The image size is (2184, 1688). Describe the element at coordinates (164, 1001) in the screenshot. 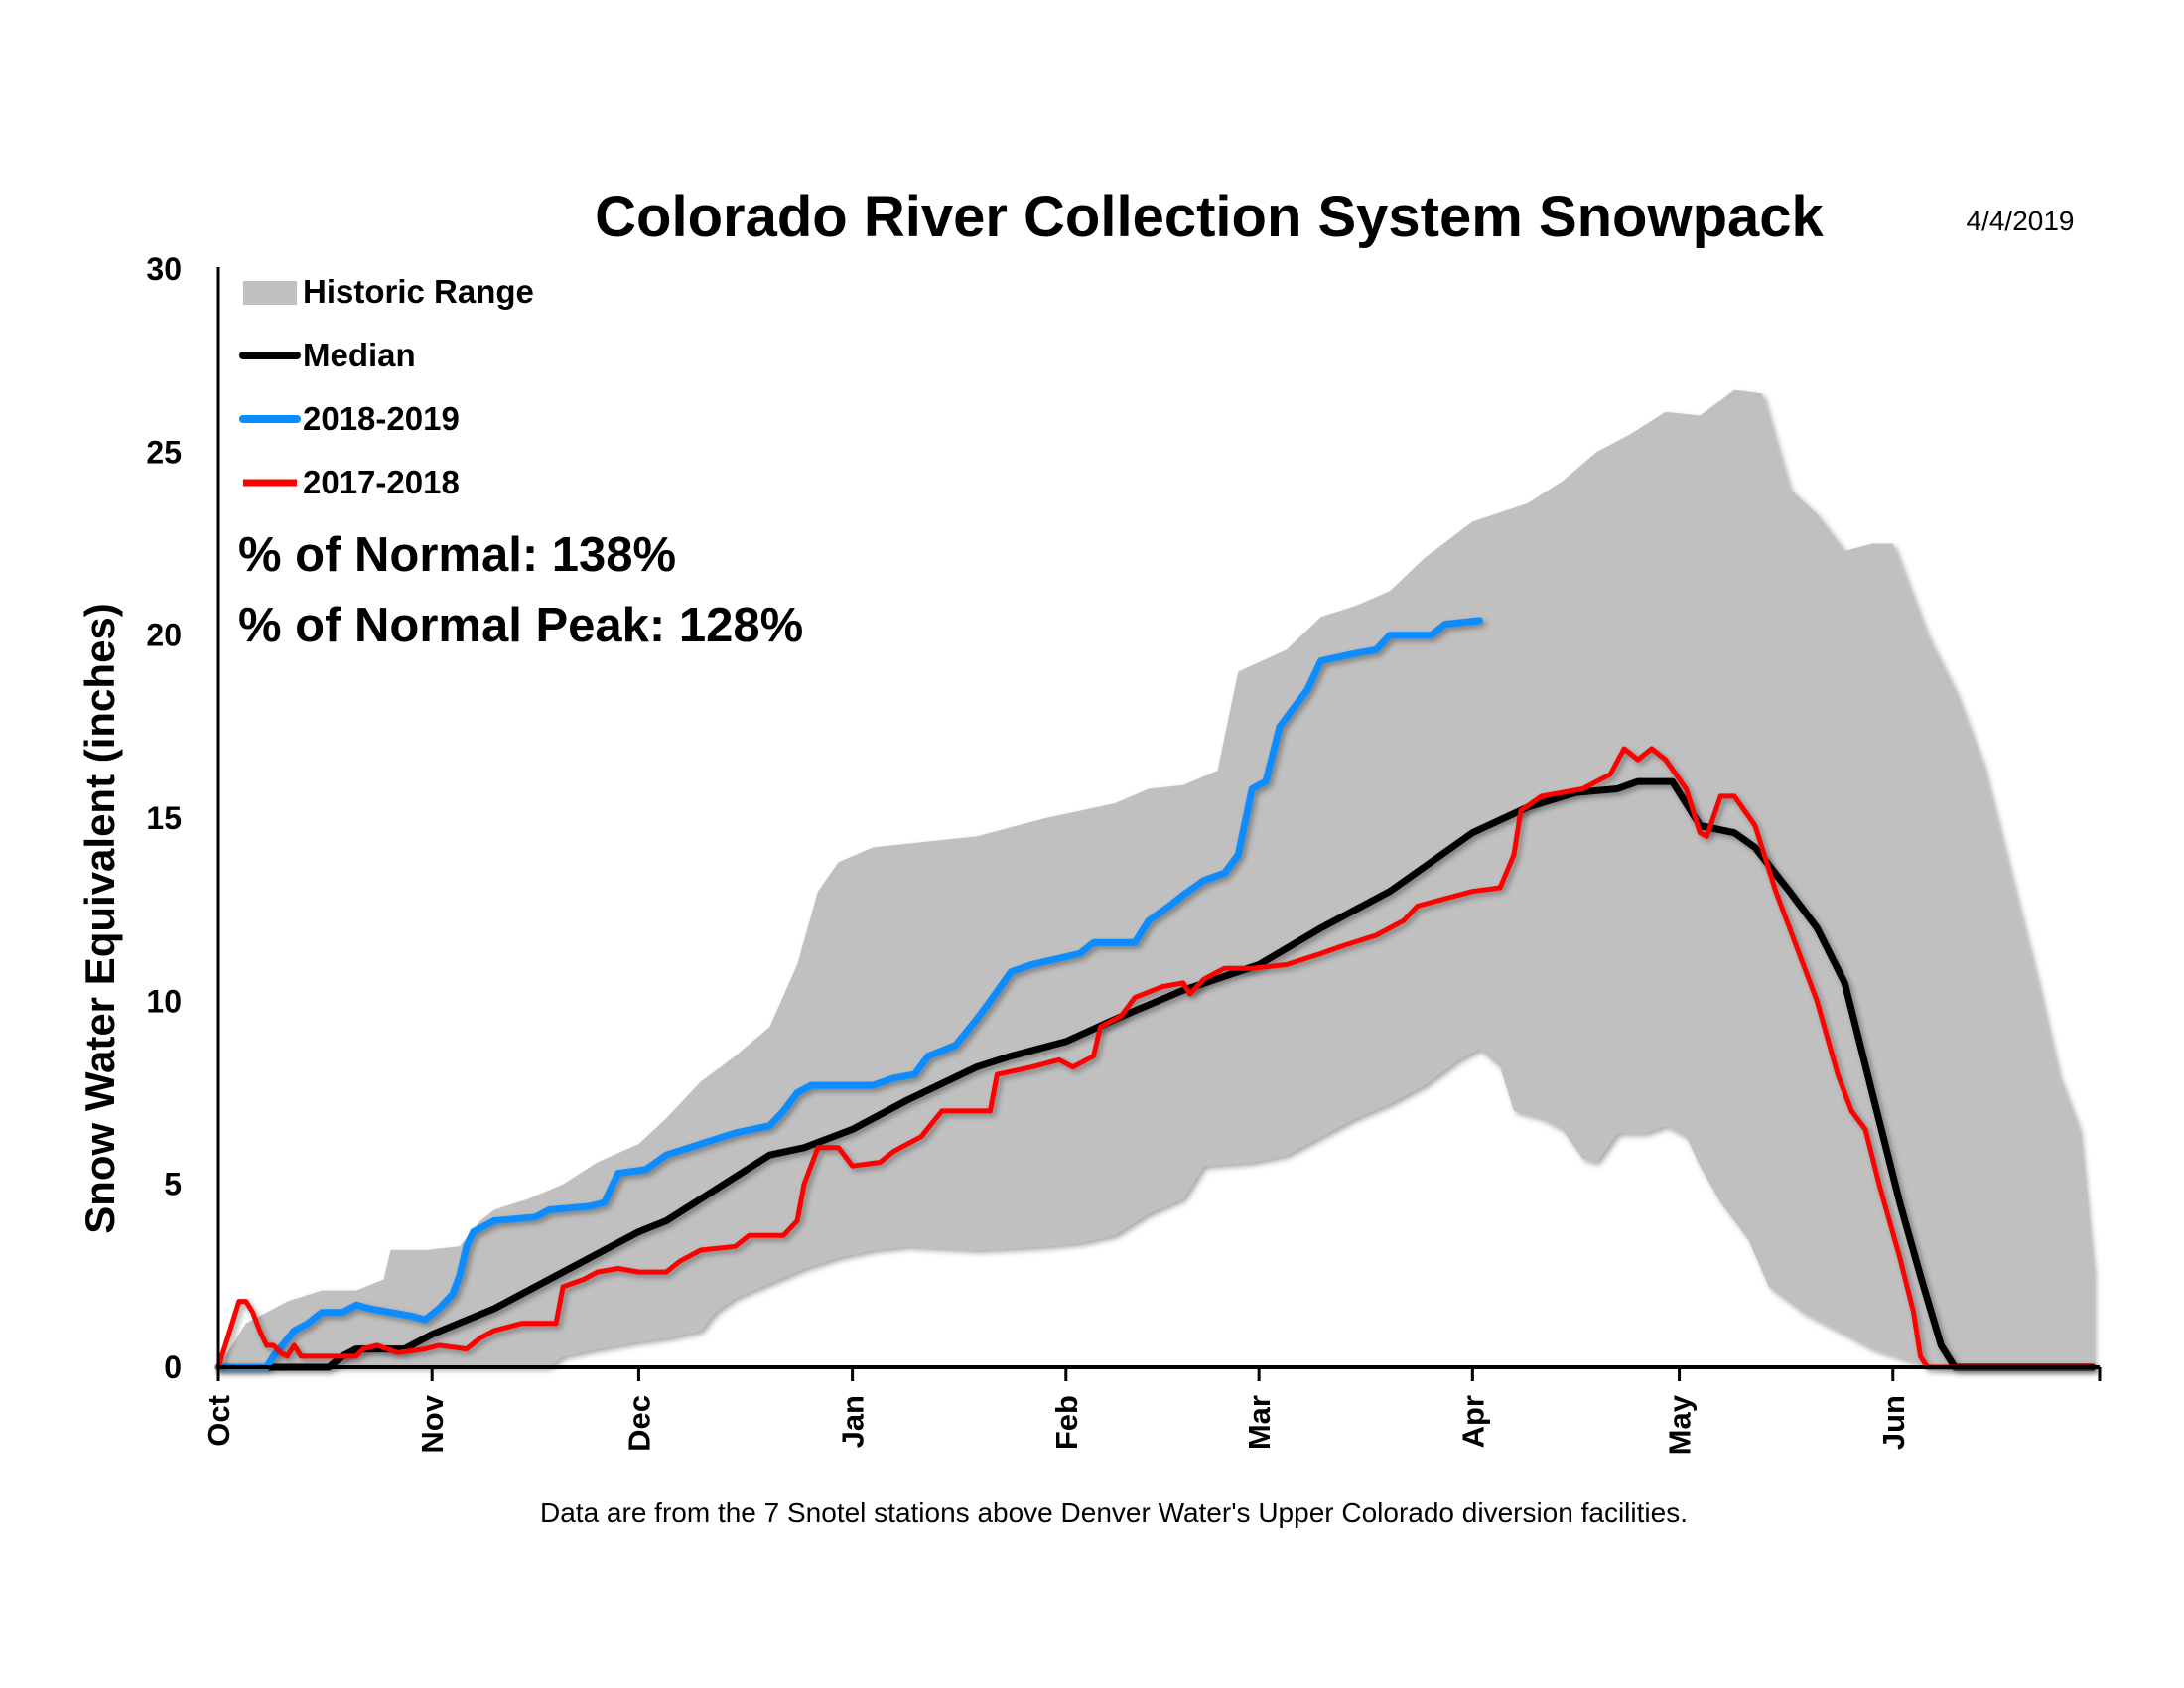

I see `y-tick-label: 10` at that location.